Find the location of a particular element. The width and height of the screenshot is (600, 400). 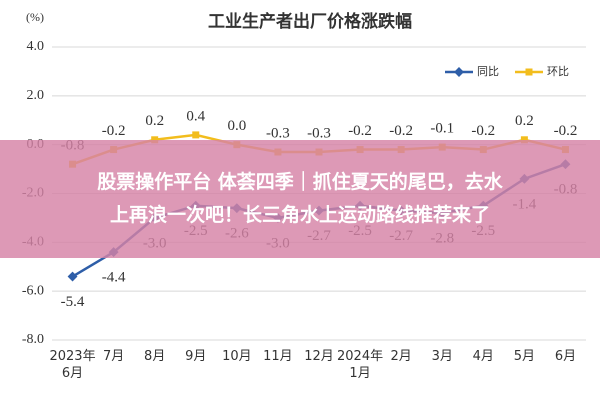

y-tick-label: -8.0 is located at coordinates (33, 339).